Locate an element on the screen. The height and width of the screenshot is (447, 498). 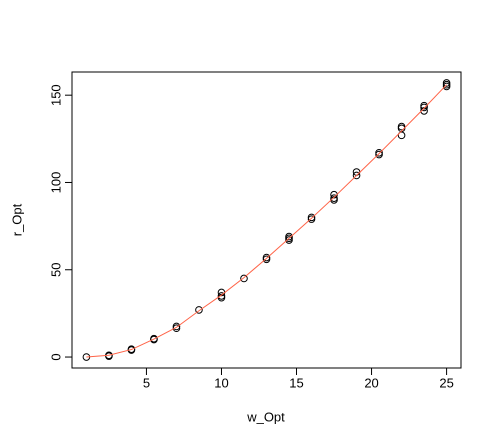
x-tick-label: 25 is located at coordinates (446, 382).